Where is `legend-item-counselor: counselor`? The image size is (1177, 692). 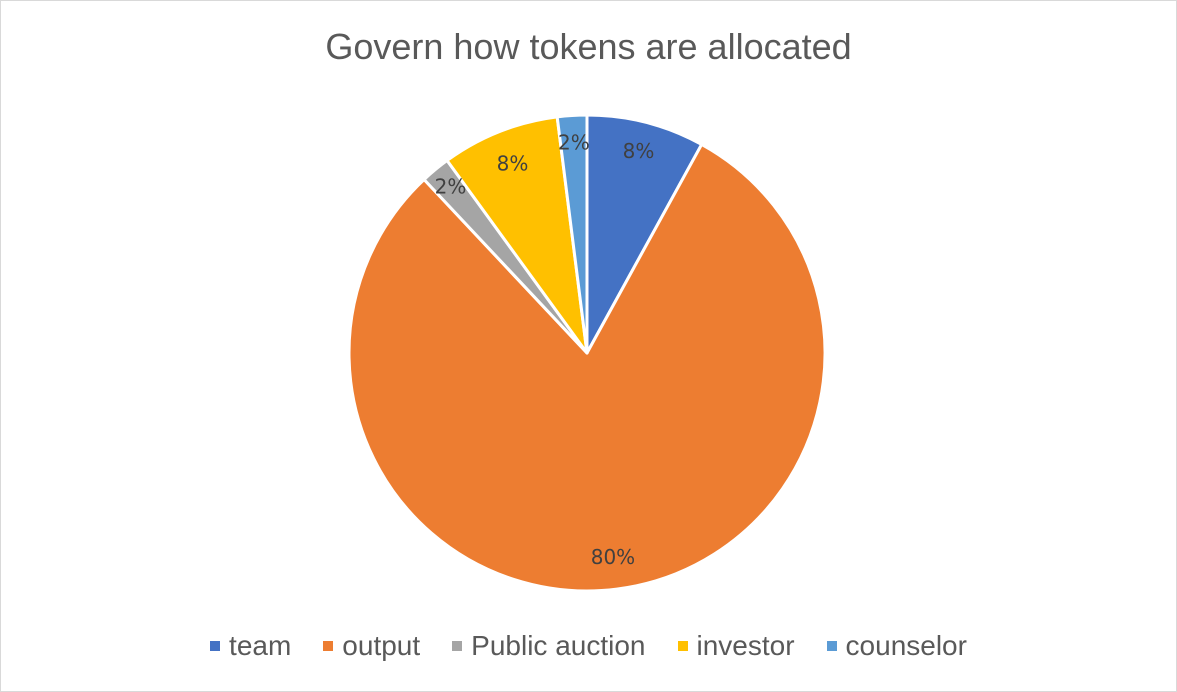
legend-item-counselor: counselor is located at coordinates (896, 646).